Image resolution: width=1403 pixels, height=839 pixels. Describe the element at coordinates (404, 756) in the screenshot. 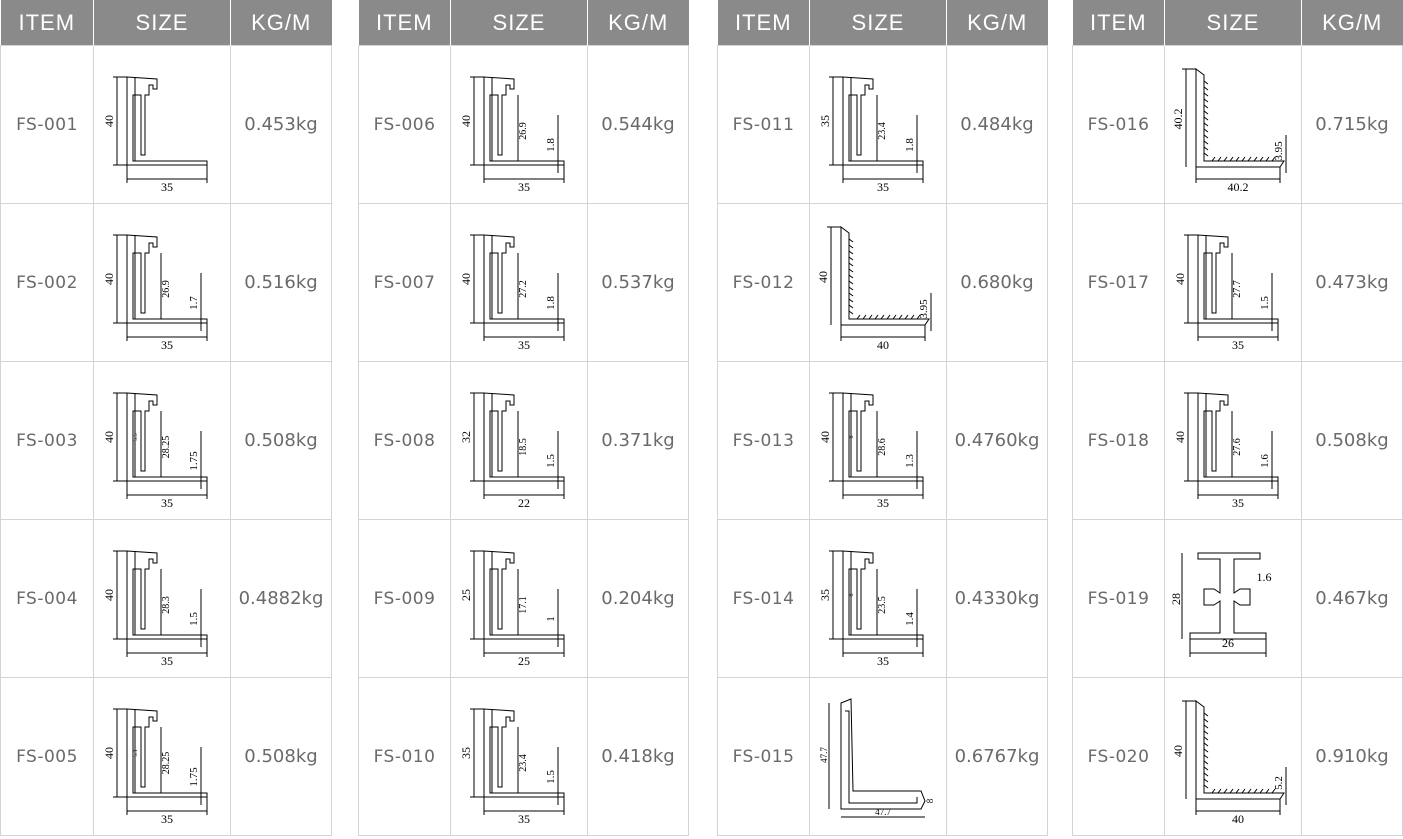

I see `item-code: FS-010` at that location.